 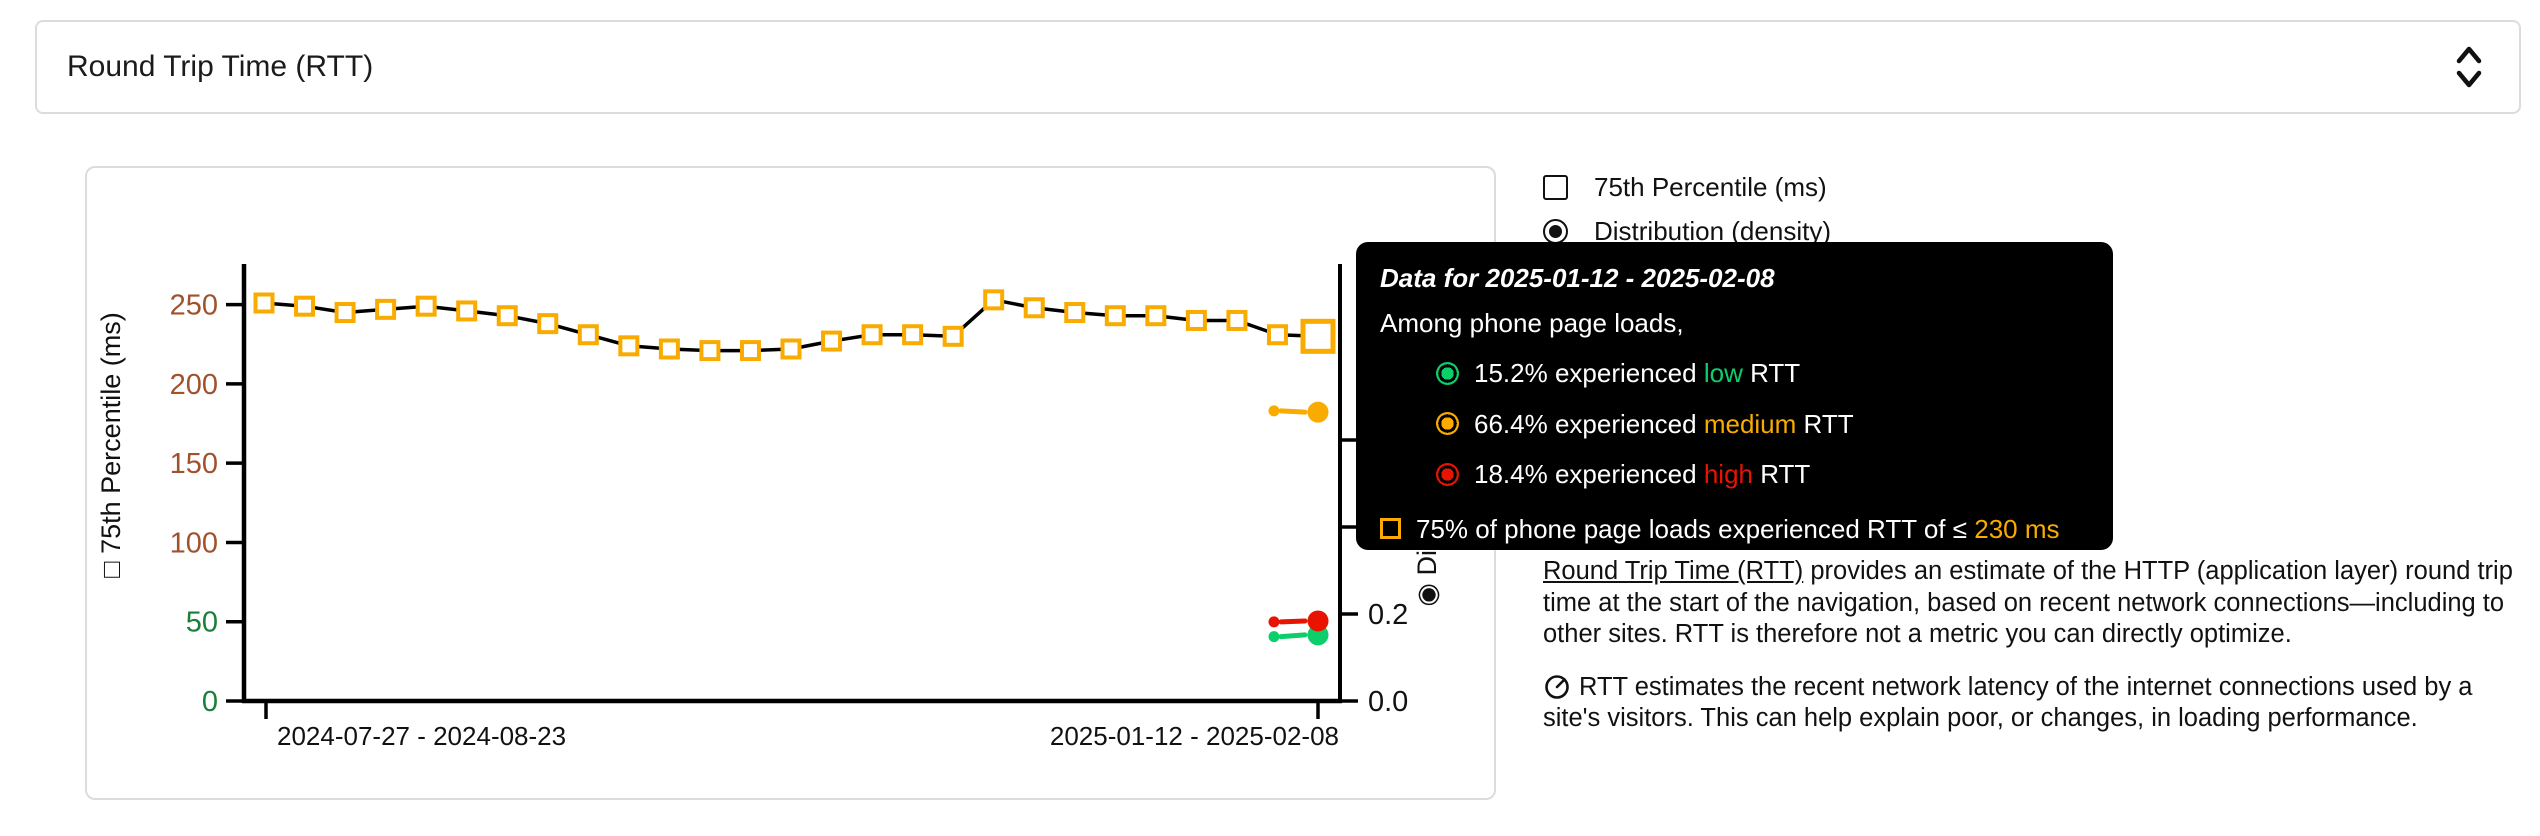 What do you see at coordinates (1664, 423) in the screenshot?
I see `tooltip-row-text: 66.4% experienced medium RTT` at bounding box center [1664, 423].